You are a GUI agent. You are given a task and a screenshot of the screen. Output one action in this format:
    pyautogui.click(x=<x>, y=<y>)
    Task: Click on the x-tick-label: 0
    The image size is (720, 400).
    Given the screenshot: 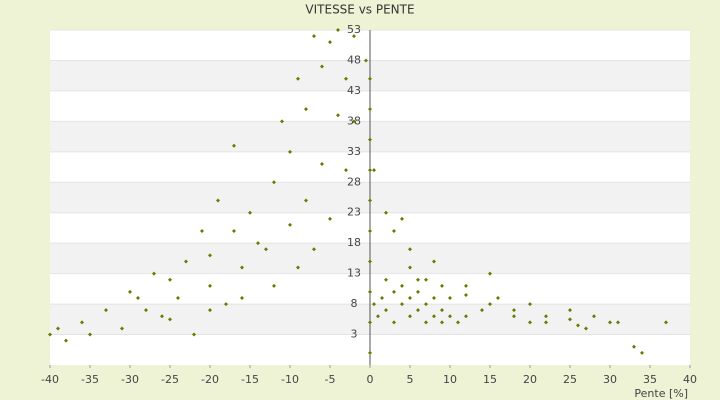 What is the action you would take?
    pyautogui.click(x=370, y=379)
    